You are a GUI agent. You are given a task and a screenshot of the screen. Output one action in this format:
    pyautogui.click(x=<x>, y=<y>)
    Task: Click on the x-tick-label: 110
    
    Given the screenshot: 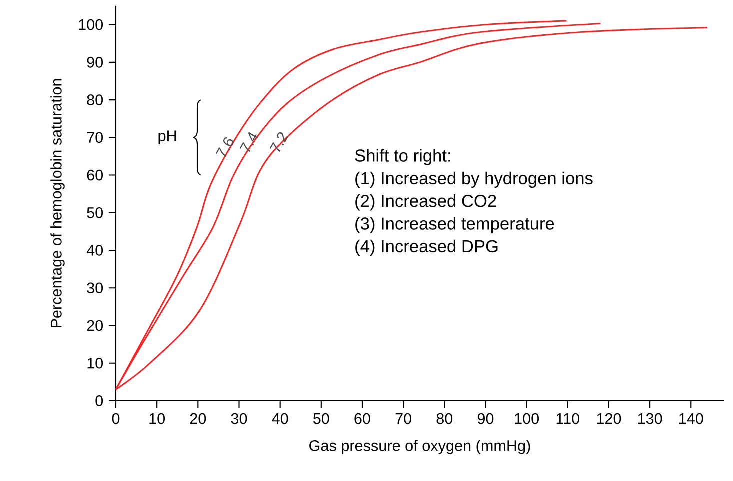 What is the action you would take?
    pyautogui.click(x=568, y=418)
    